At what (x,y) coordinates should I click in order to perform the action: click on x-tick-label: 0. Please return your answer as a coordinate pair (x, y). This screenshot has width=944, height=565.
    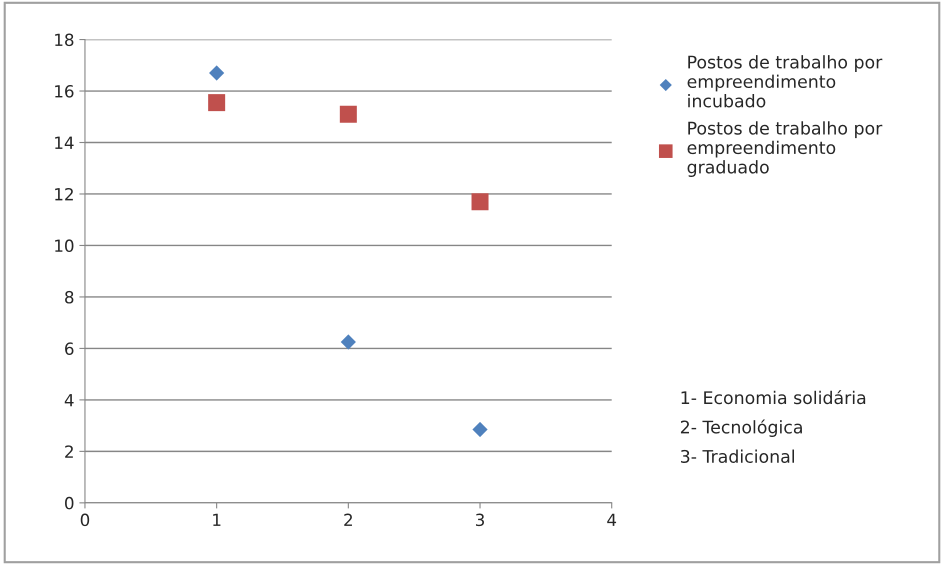
    Looking at the image, I should click on (85, 520).